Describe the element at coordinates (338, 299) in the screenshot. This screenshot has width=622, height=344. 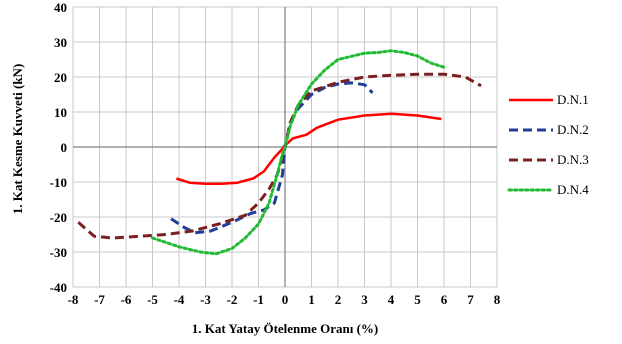
I see `x-tick-label: 2` at that location.